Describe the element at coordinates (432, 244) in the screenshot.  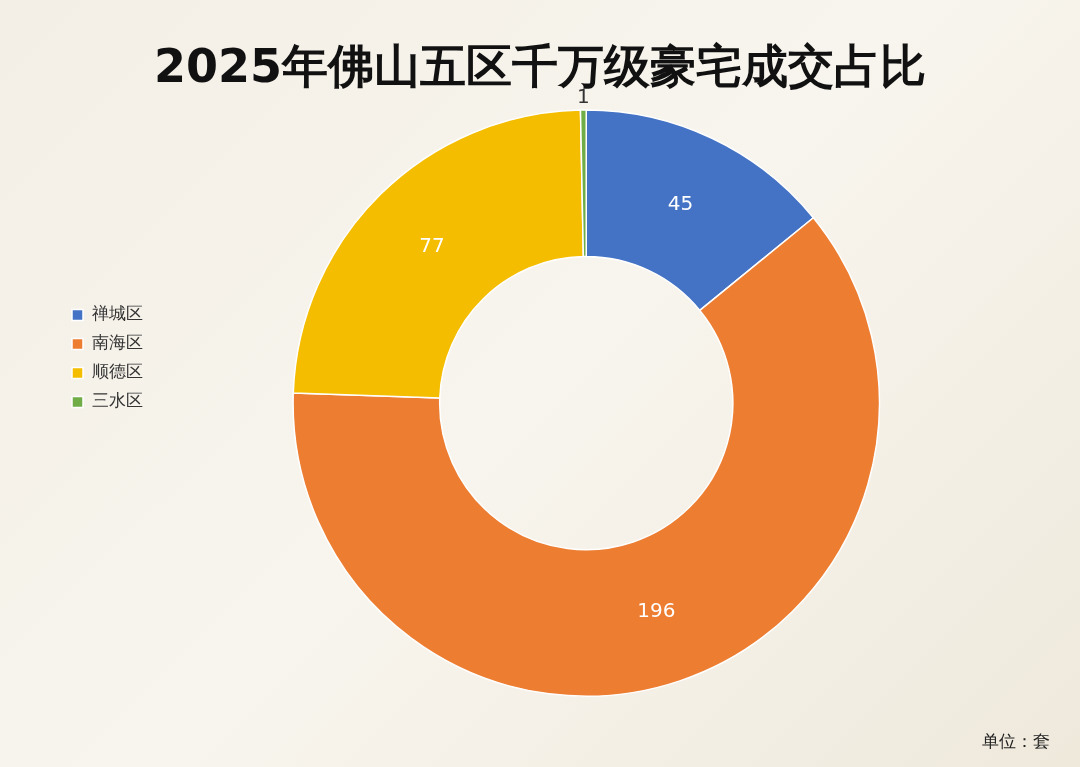
I see `data-label: 77` at that location.